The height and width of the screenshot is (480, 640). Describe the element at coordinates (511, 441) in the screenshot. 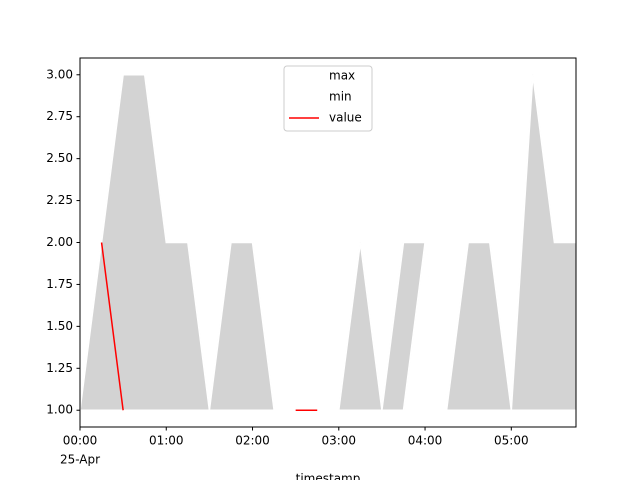

I see `x-tick-label: 05:00` at that location.